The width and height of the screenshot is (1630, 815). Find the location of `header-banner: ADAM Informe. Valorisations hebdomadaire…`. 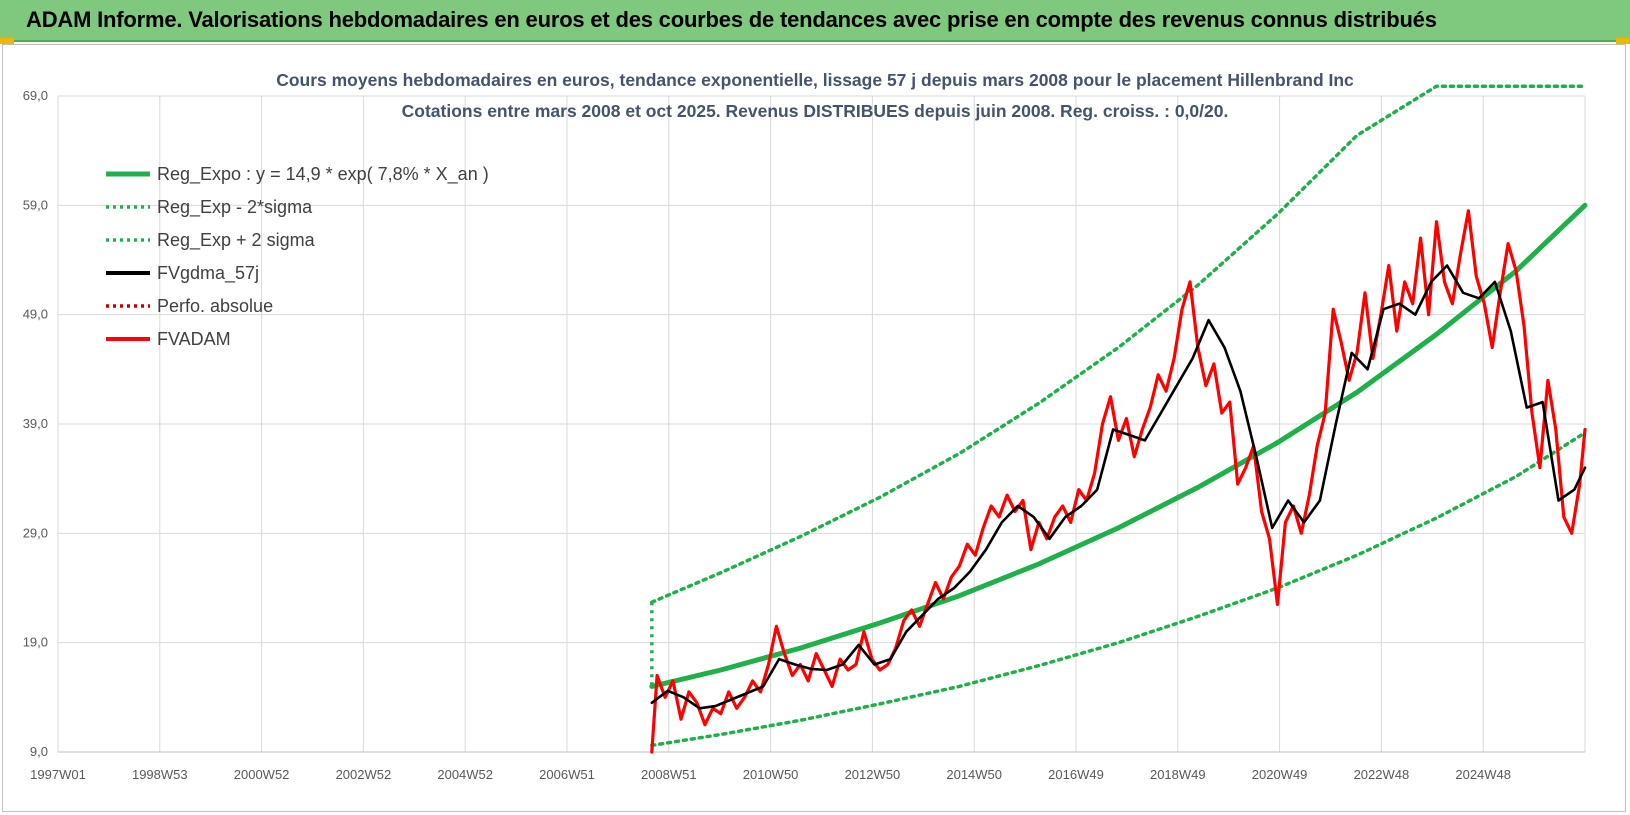

header-banner: ADAM Informe. Valorisations hebdomadaire… is located at coordinates (815, 21).